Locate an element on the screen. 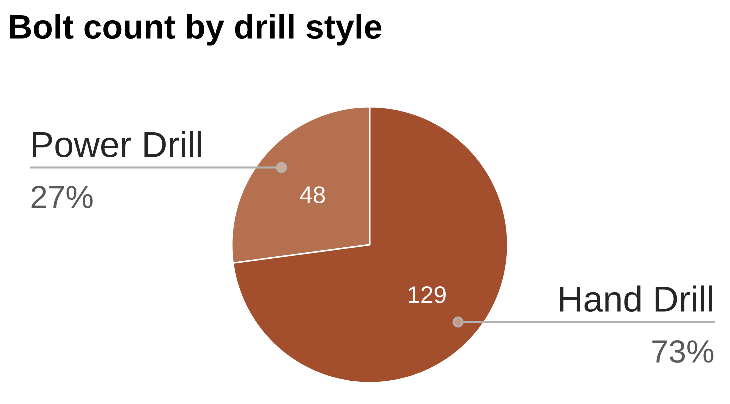 This screenshot has width=730, height=404. data-label: 48 is located at coordinates (313, 195).